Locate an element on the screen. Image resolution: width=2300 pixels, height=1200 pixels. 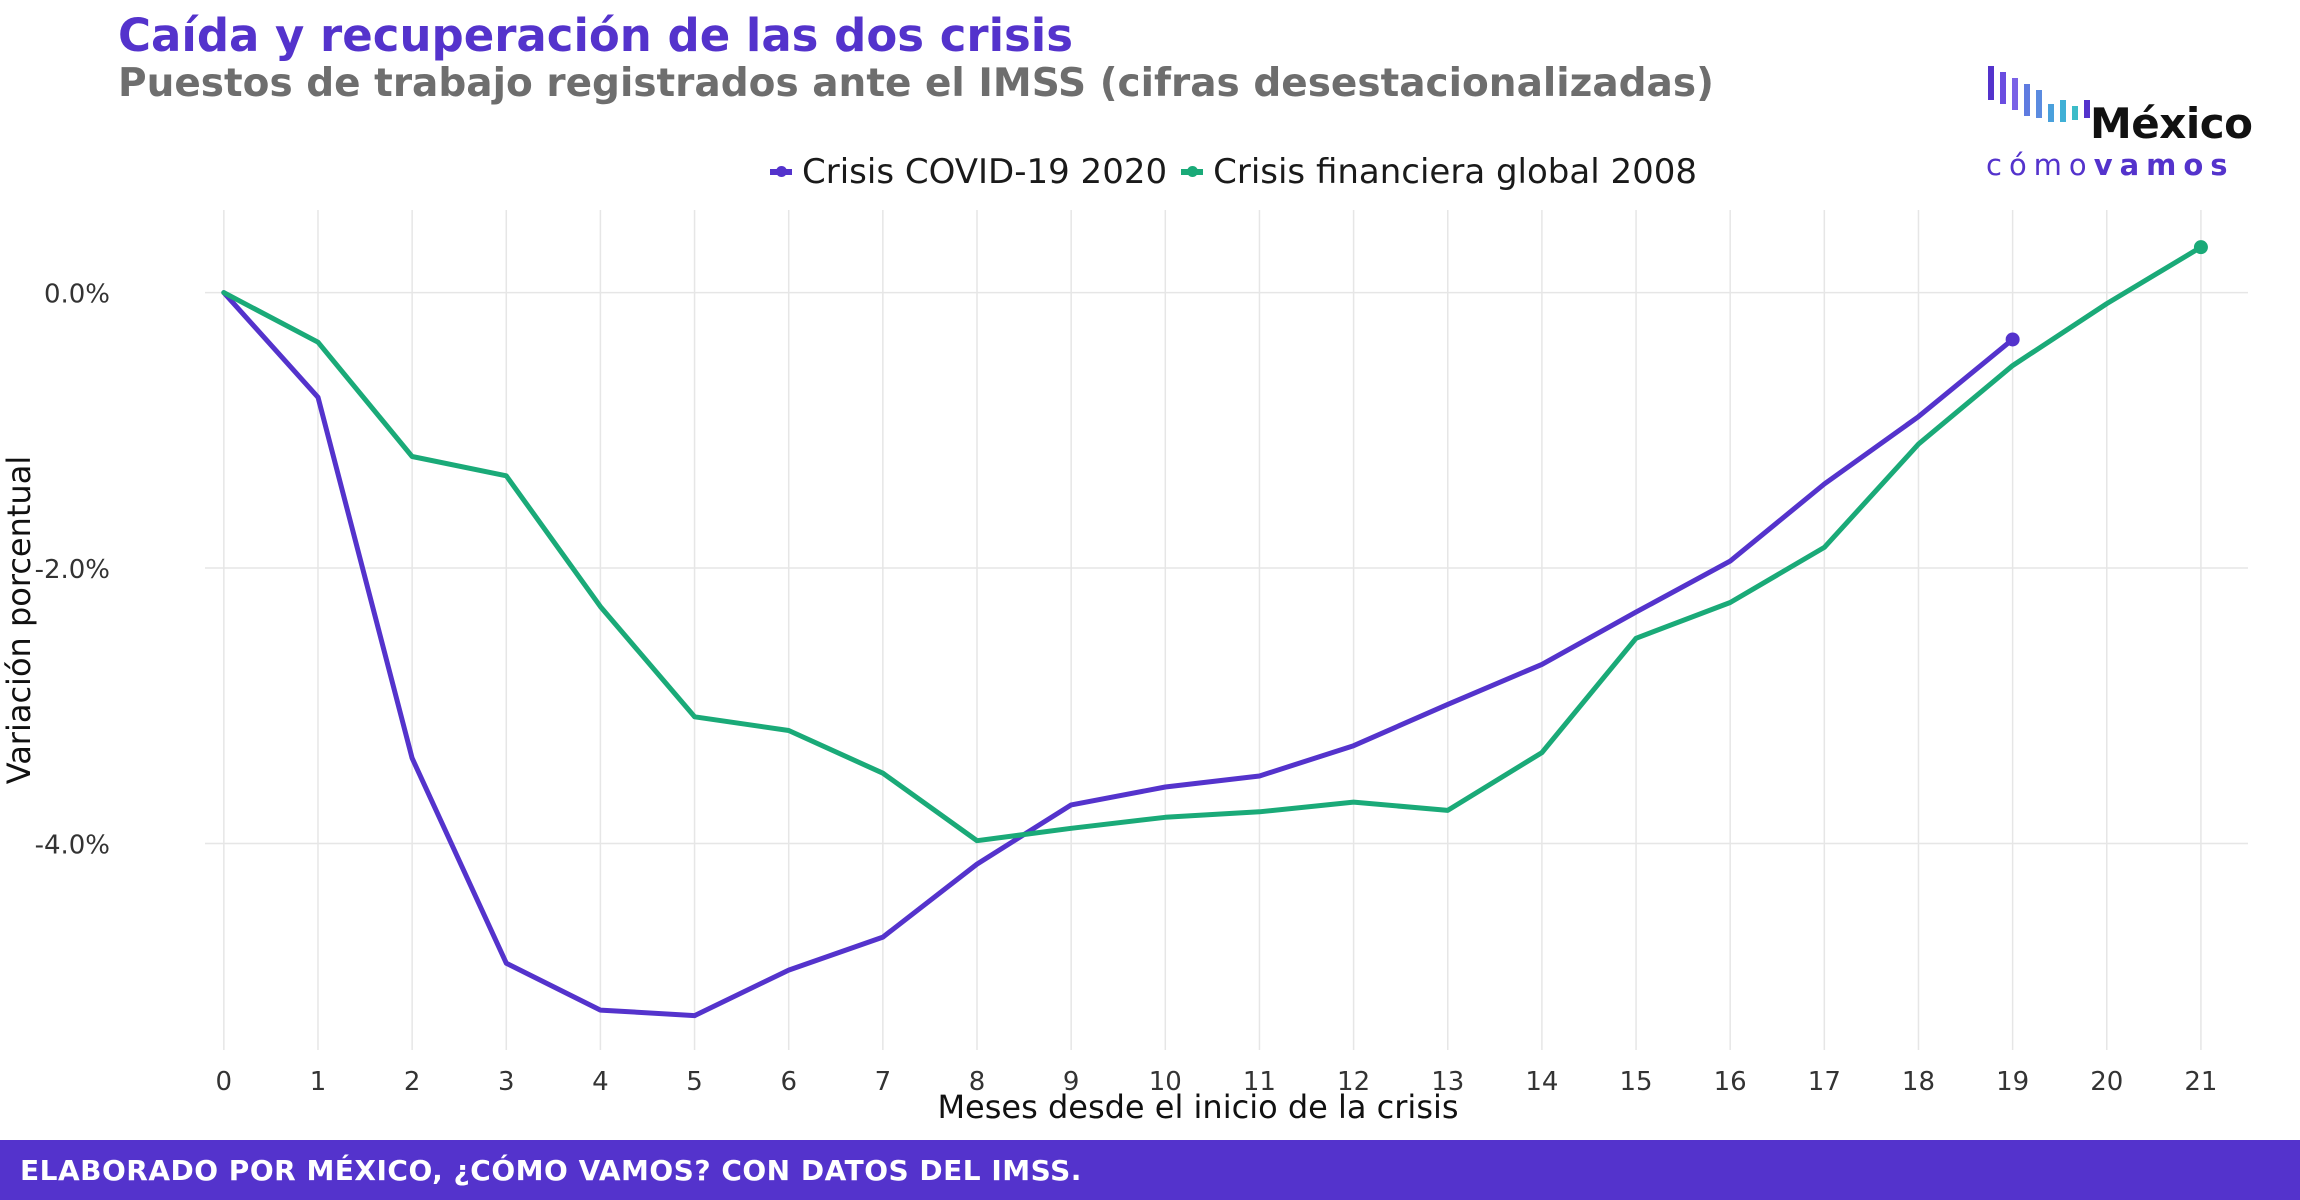
x-tick-label: 19 is located at coordinates (2012, 1082).